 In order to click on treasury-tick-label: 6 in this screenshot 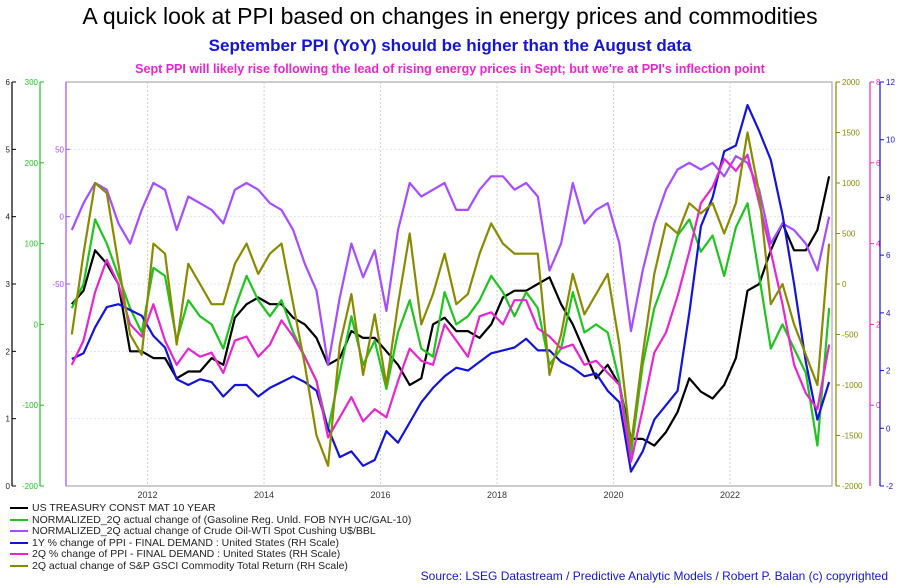, I will do `click(8, 82)`.